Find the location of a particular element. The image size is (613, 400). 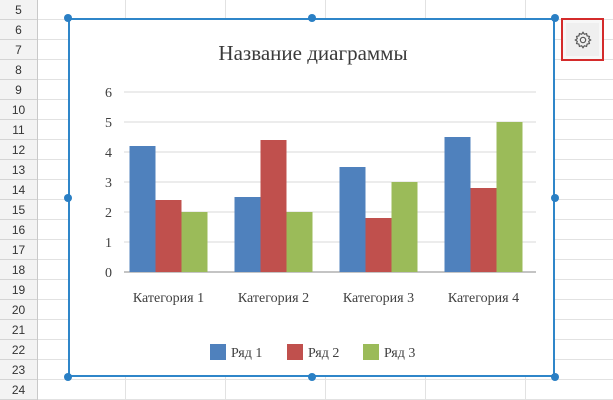

chart-settings-button is located at coordinates (582, 39).